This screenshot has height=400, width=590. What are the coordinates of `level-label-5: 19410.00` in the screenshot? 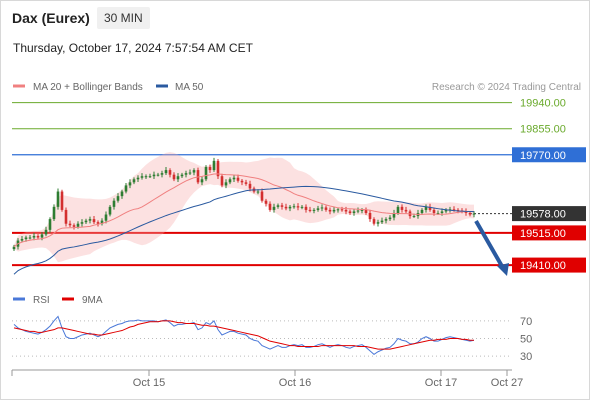 It's located at (543, 266).